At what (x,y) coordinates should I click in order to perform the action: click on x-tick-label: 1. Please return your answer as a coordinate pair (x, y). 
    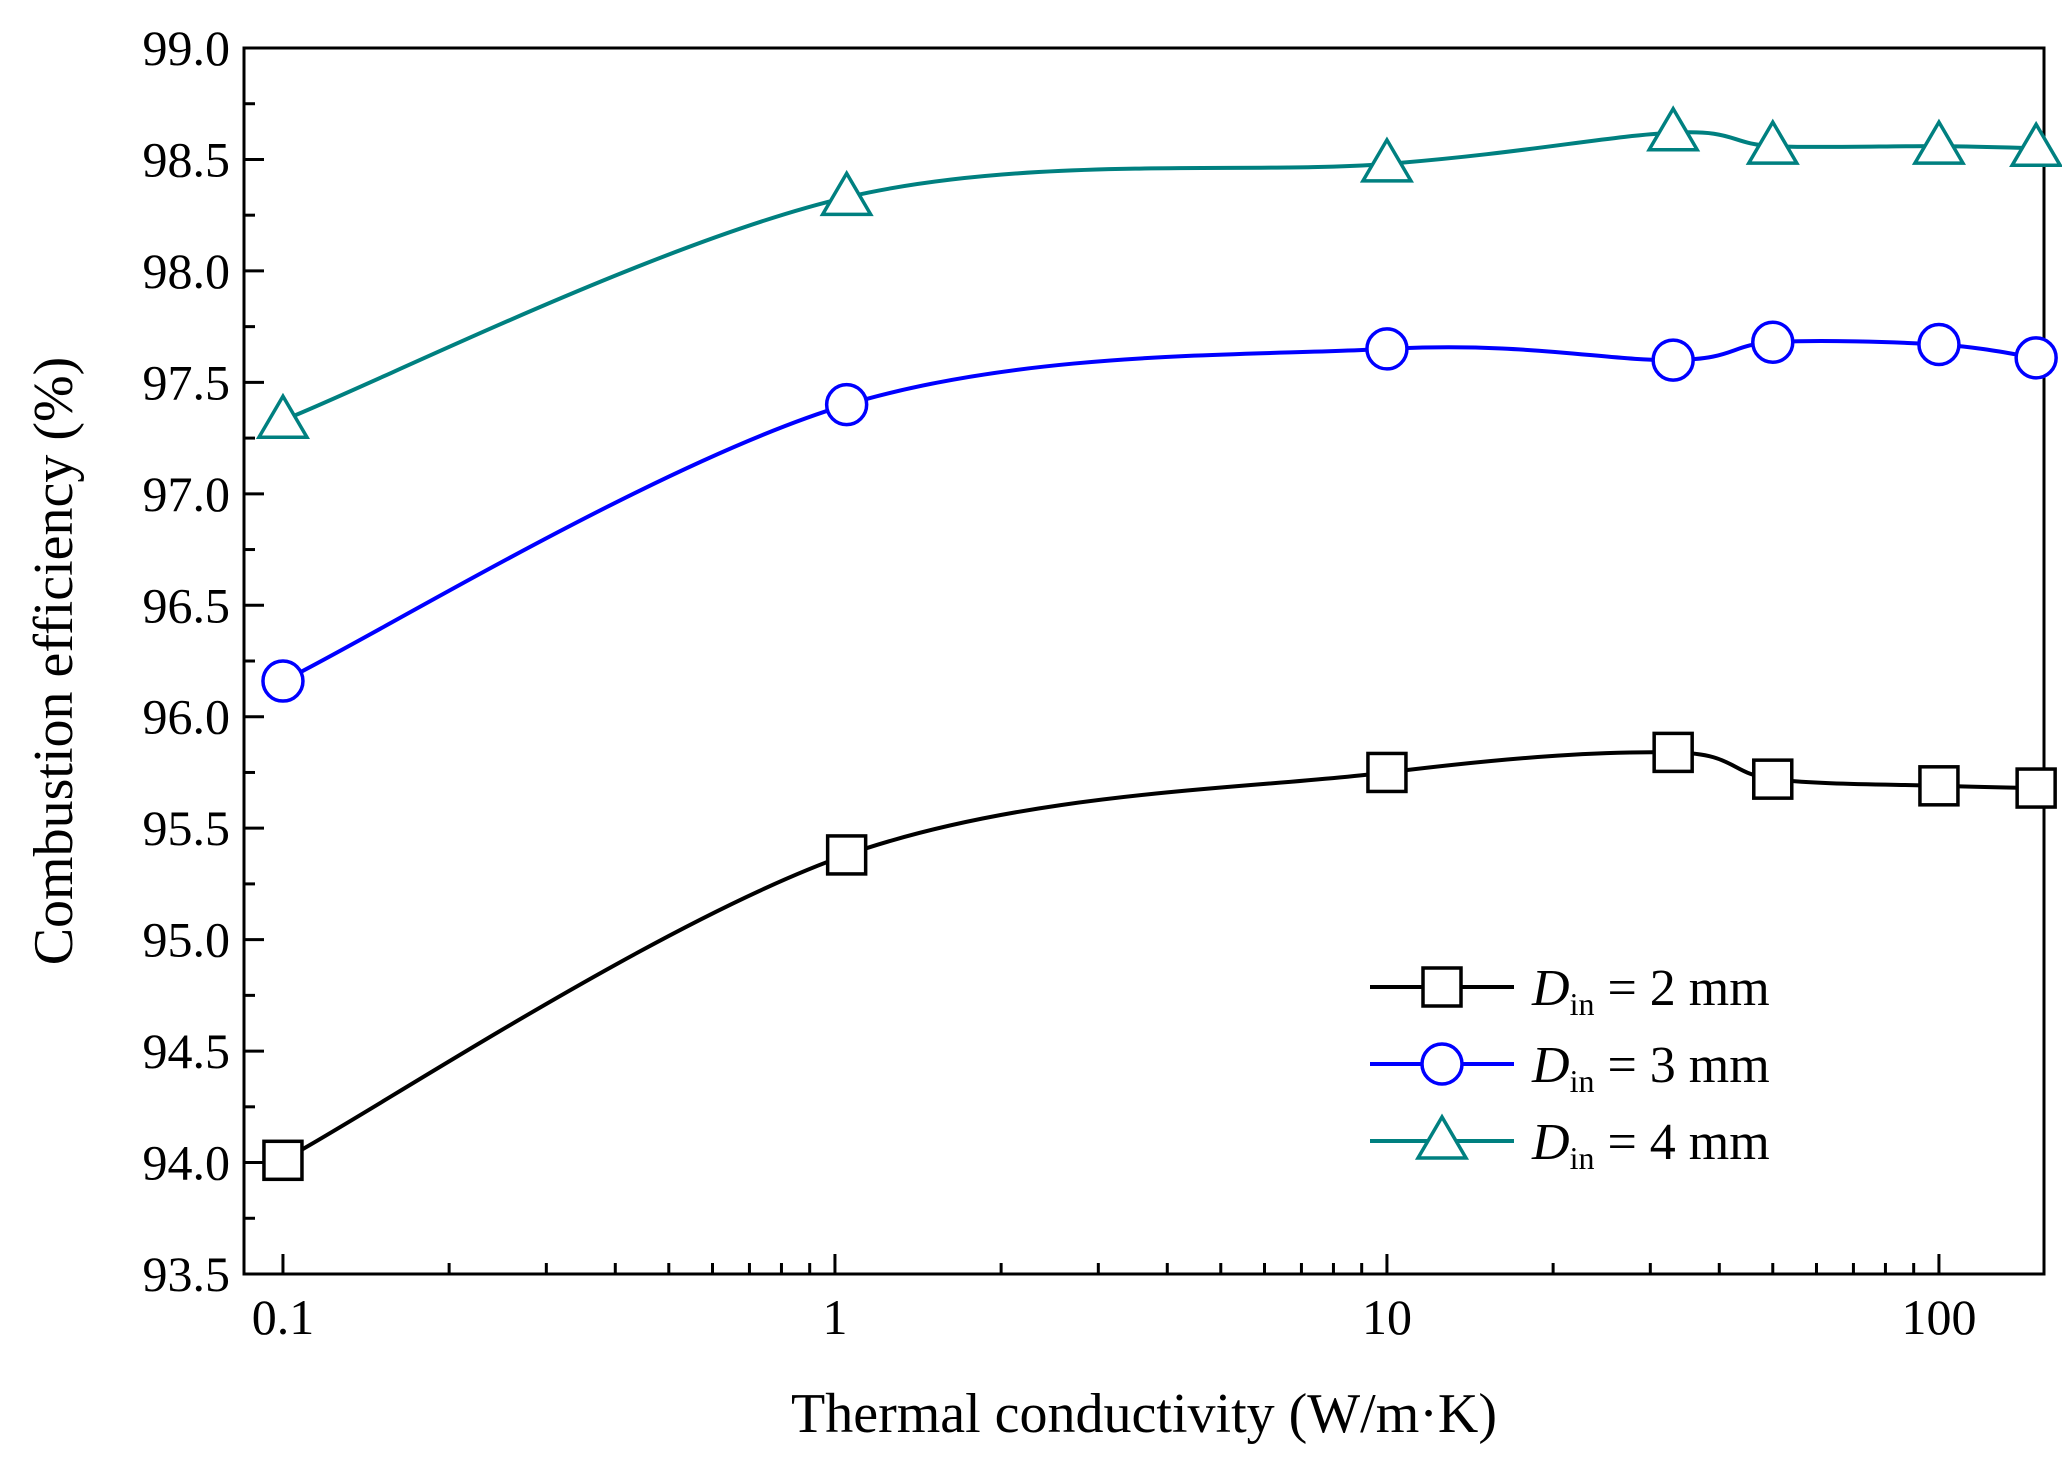
    Looking at the image, I should click on (834, 1317).